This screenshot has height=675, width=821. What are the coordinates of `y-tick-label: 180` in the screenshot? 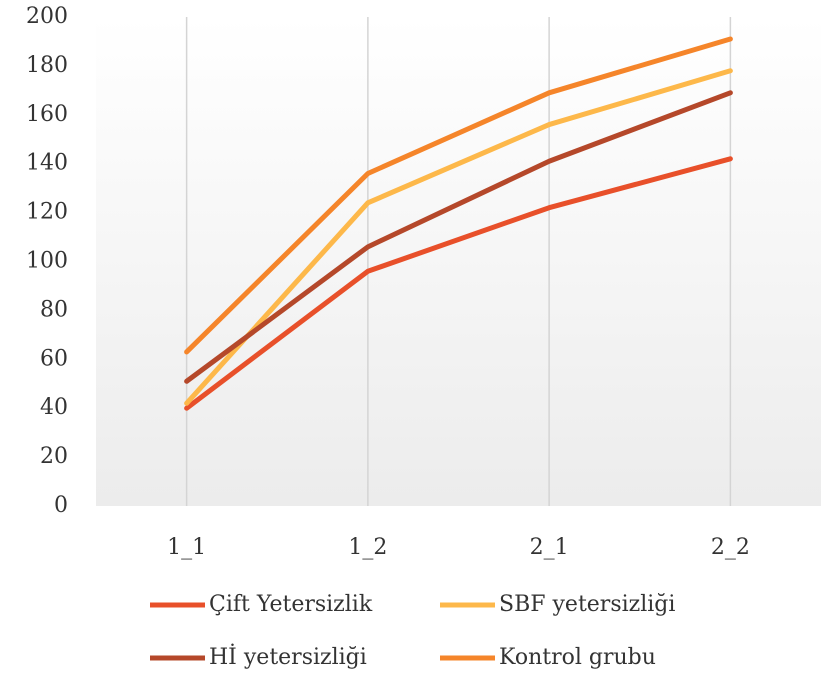 It's located at (47, 65).